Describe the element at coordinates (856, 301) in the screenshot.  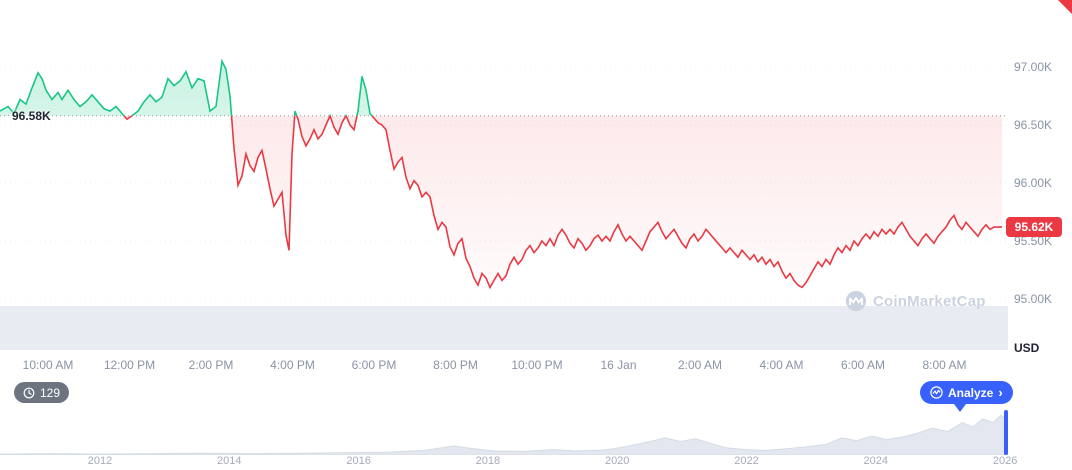
I see `coinmarketcap-logo-icon` at that location.